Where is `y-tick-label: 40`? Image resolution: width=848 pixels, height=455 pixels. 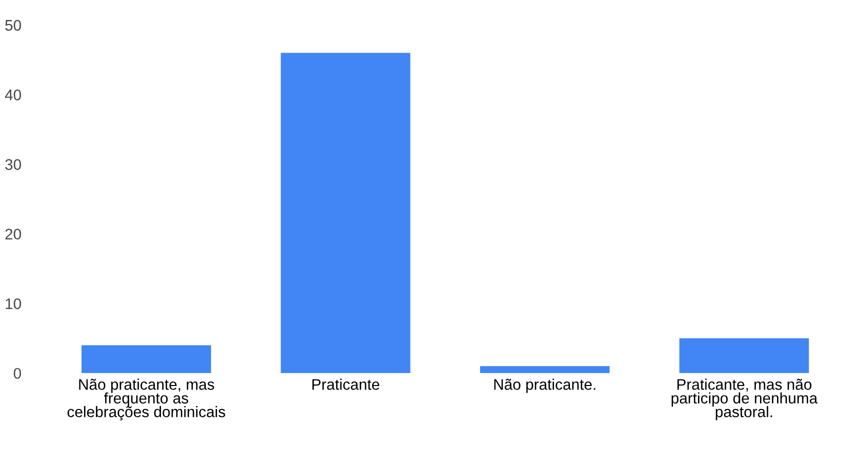 y-tick-label: 40 is located at coordinates (13, 95).